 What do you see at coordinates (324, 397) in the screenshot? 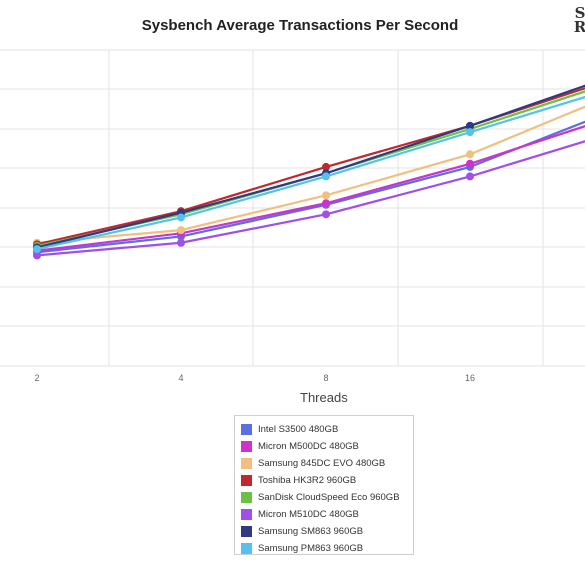
I see `x-axis-title: Threads` at bounding box center [324, 397].